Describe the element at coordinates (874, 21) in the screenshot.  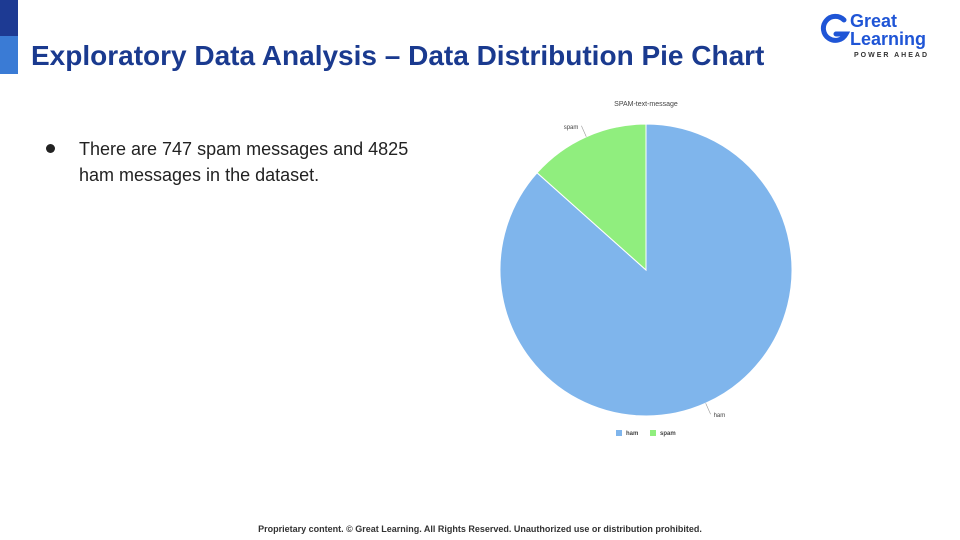
I see `logo-line1: Great` at that location.